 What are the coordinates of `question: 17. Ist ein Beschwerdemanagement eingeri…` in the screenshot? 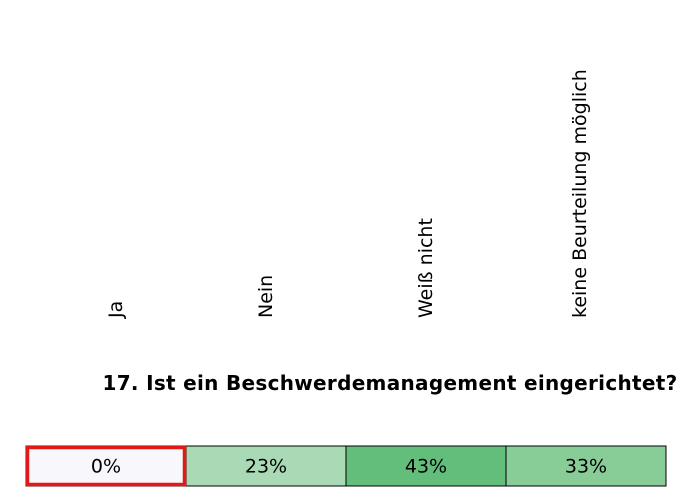 It's located at (389, 383).